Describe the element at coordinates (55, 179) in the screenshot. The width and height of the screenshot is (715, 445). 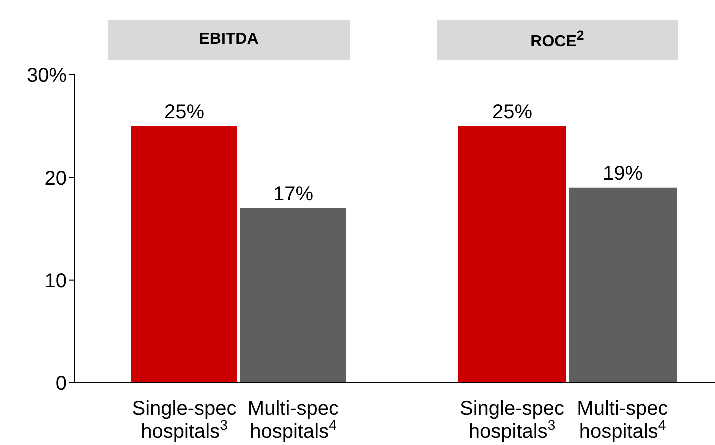
I see `y-tick-label: 20` at that location.